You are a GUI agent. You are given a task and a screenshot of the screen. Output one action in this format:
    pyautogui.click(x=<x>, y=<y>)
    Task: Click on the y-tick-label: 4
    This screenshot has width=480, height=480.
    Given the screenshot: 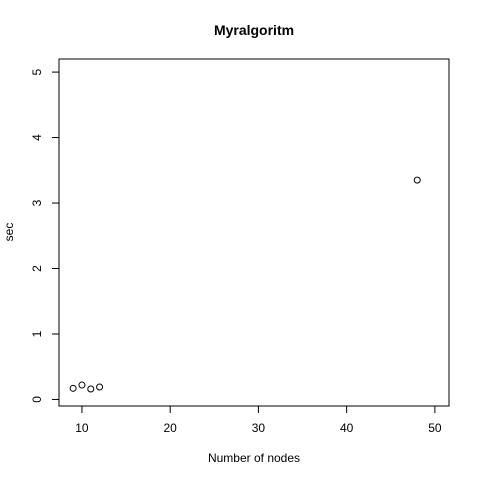 What is the action you would take?
    pyautogui.click(x=37, y=137)
    